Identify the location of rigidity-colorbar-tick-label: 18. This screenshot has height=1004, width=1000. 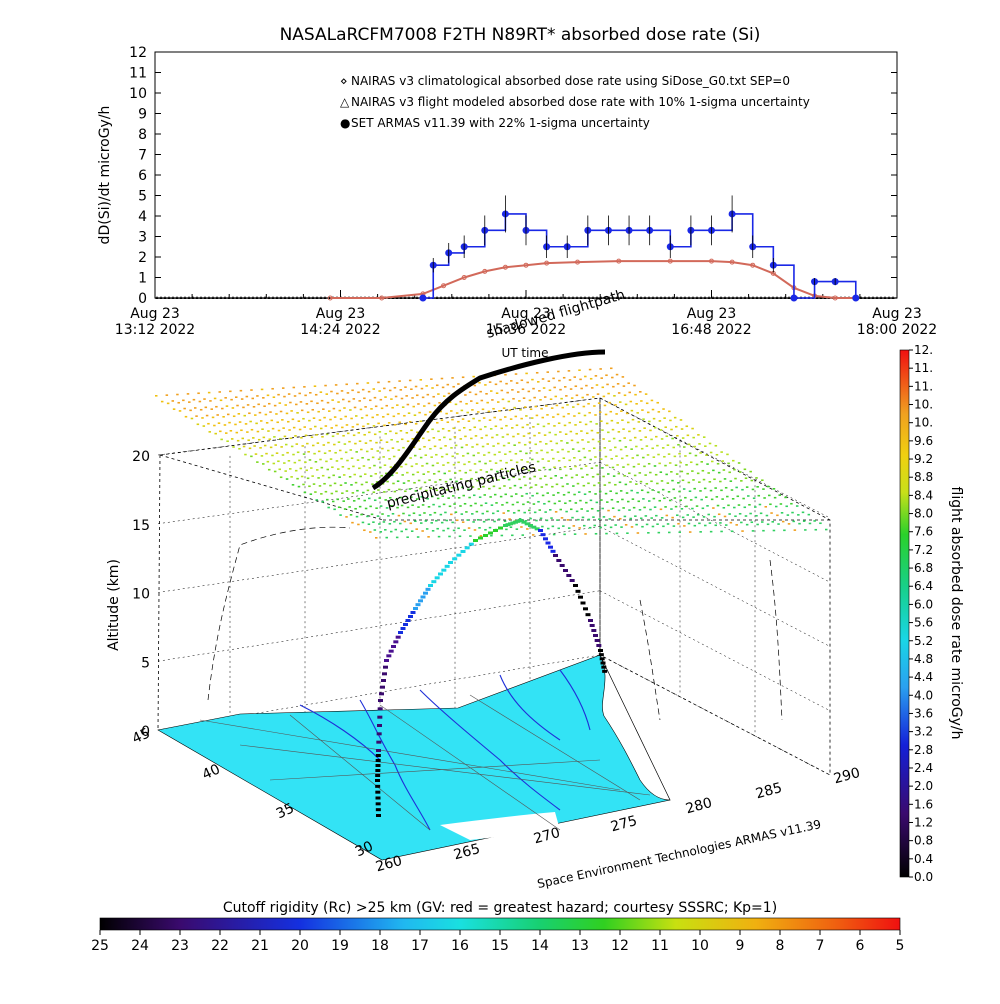
(380, 946).